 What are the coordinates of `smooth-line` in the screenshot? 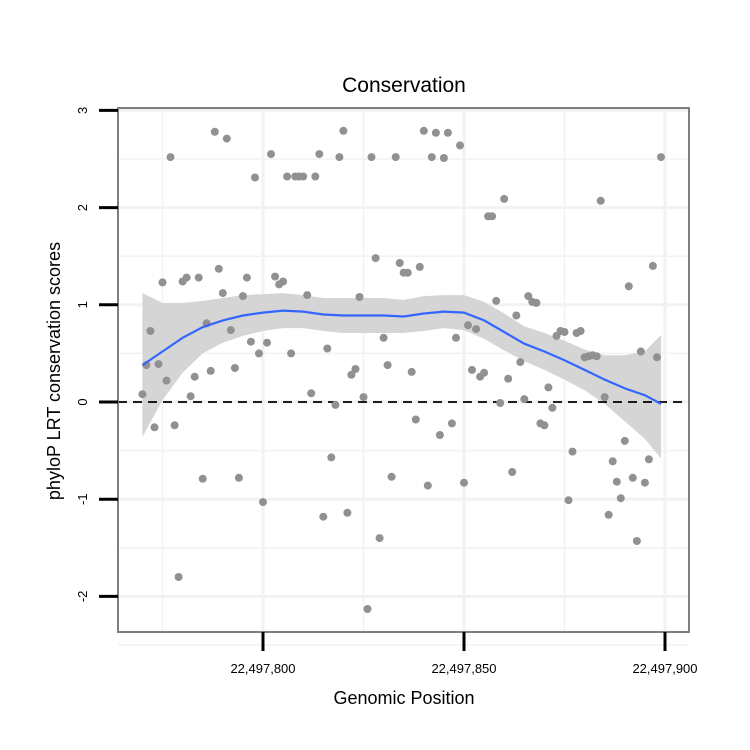 It's located at (401, 357).